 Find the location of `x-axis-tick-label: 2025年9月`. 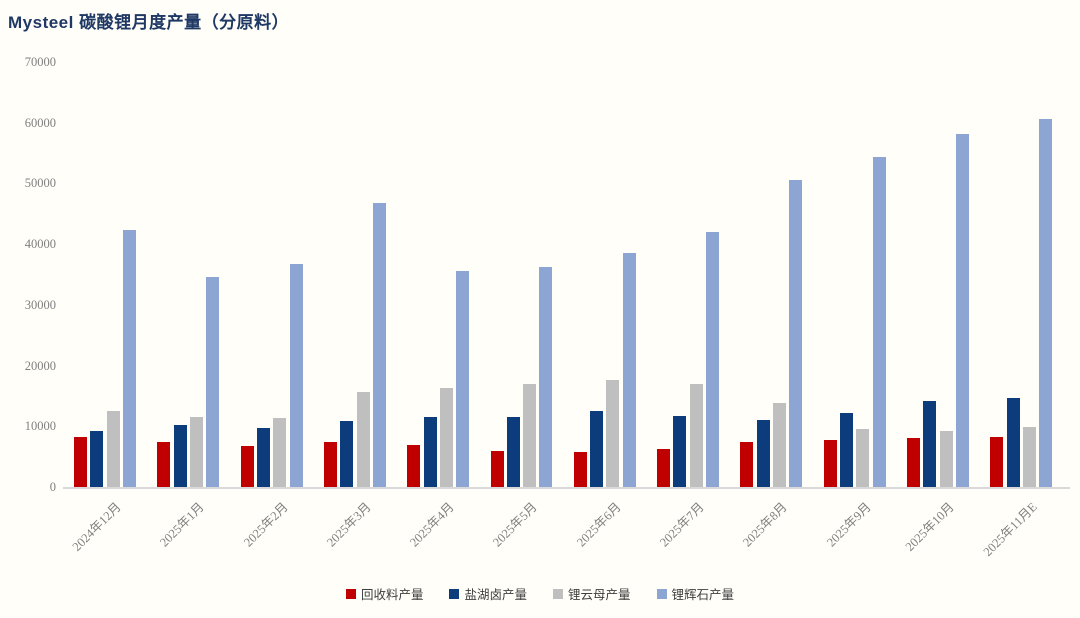

x-axis-tick-label: 2025年9月 is located at coordinates (848, 524).